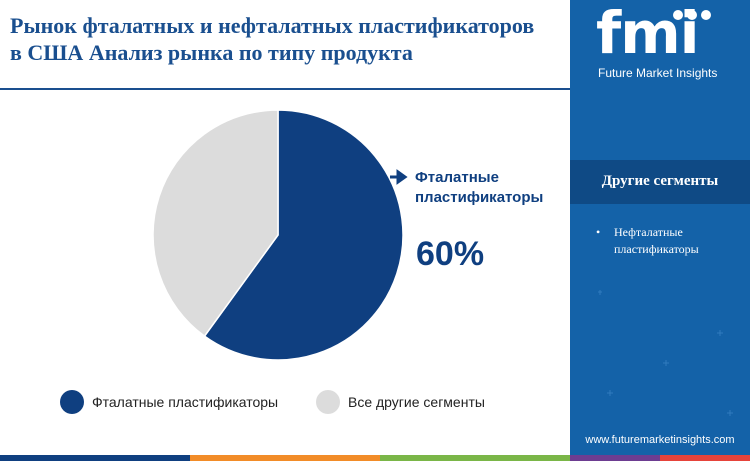 This screenshot has width=750, height=461. Describe the element at coordinates (399, 177) in the screenshot. I see `callout-arrow-icon` at that location.